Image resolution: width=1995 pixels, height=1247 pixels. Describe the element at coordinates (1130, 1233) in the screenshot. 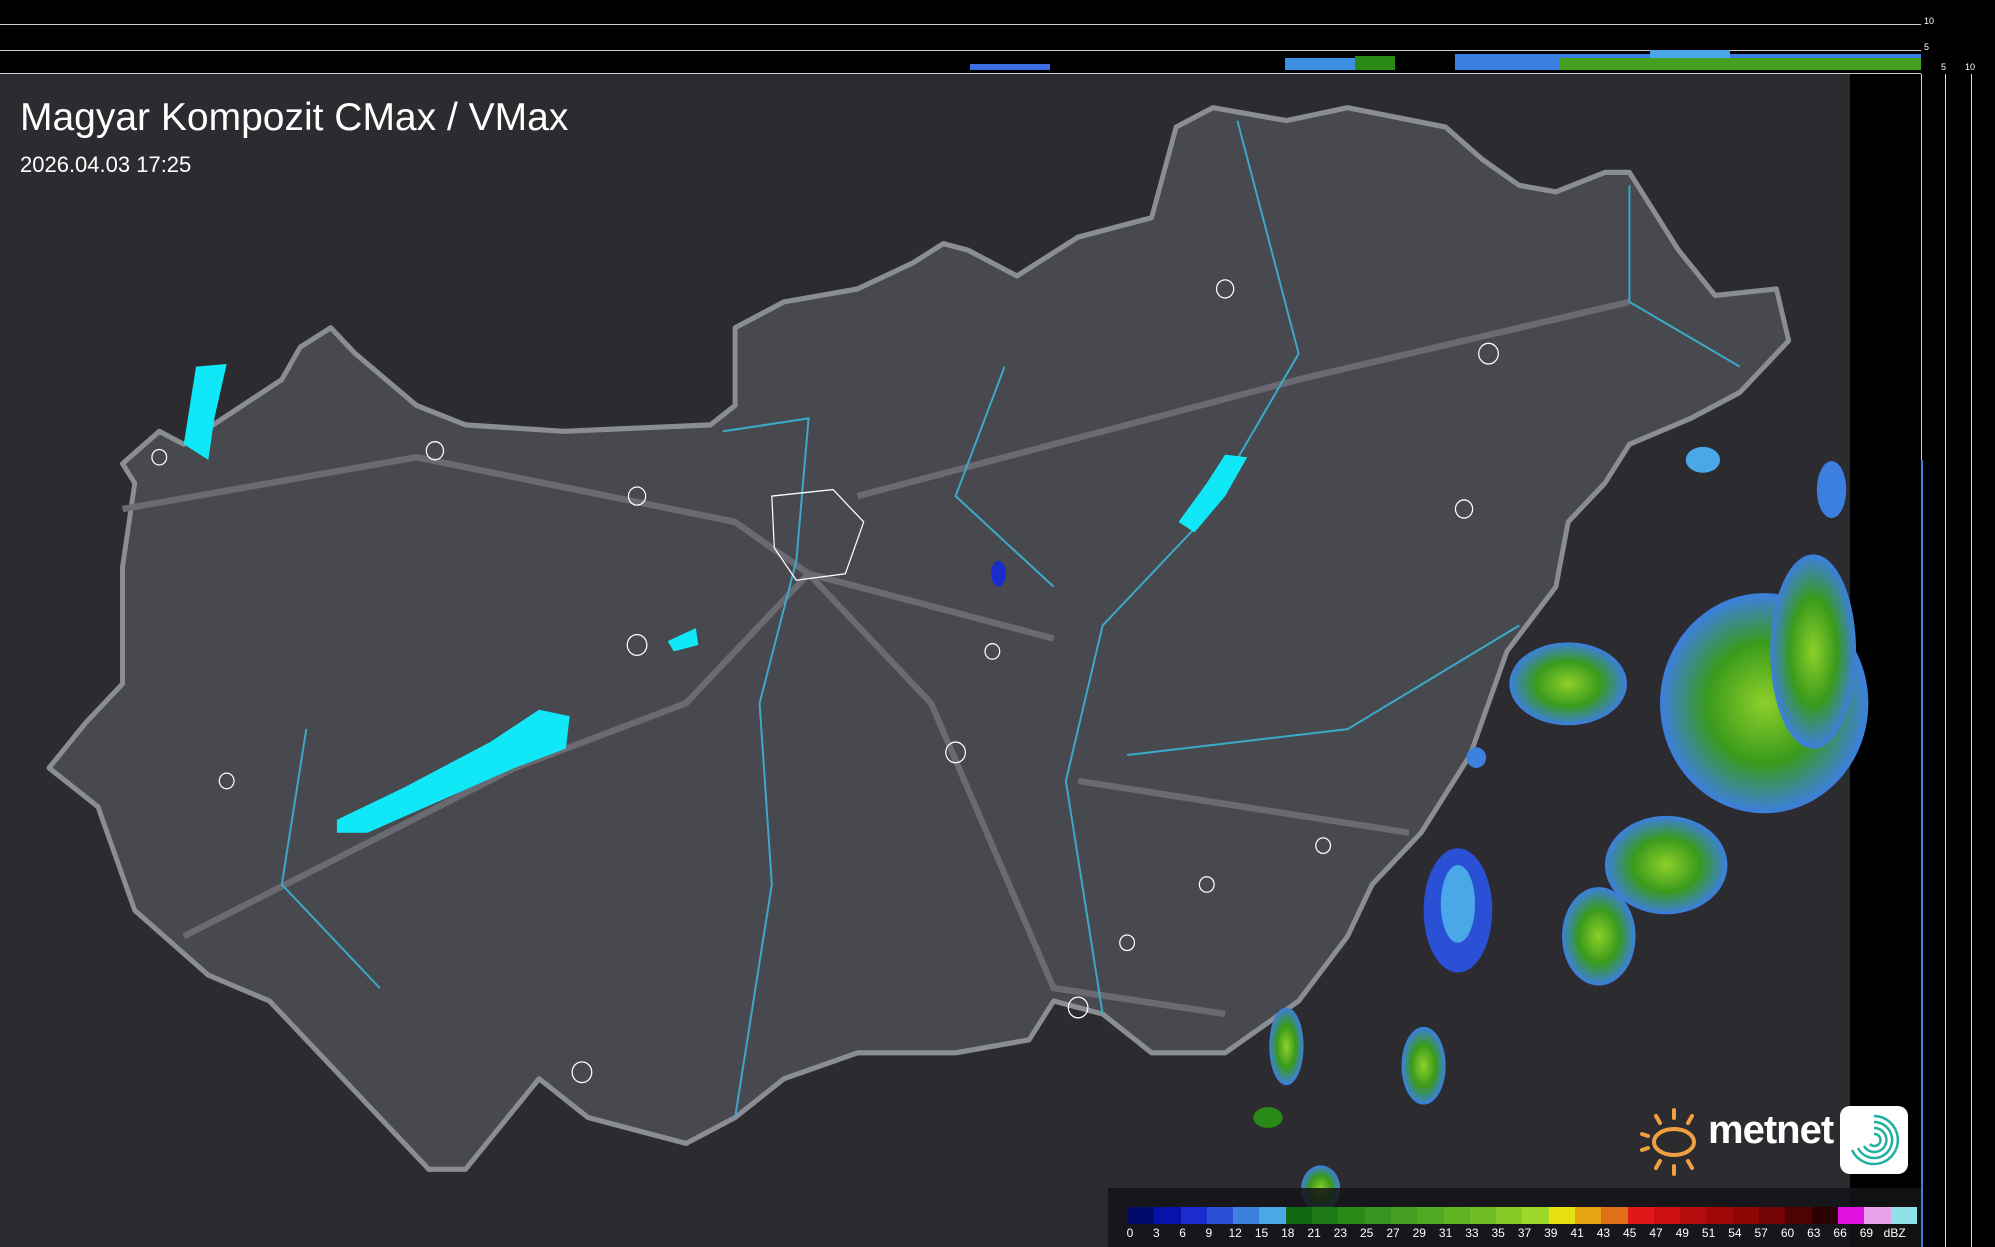

I see `legend-label: 0` at that location.